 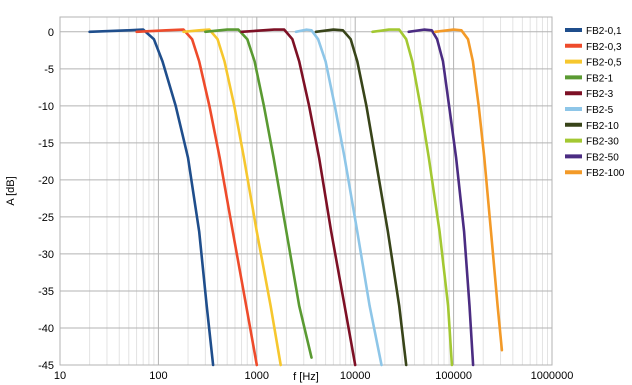 What do you see at coordinates (600, 78) in the screenshot?
I see `legend-label: FB2-1` at bounding box center [600, 78].